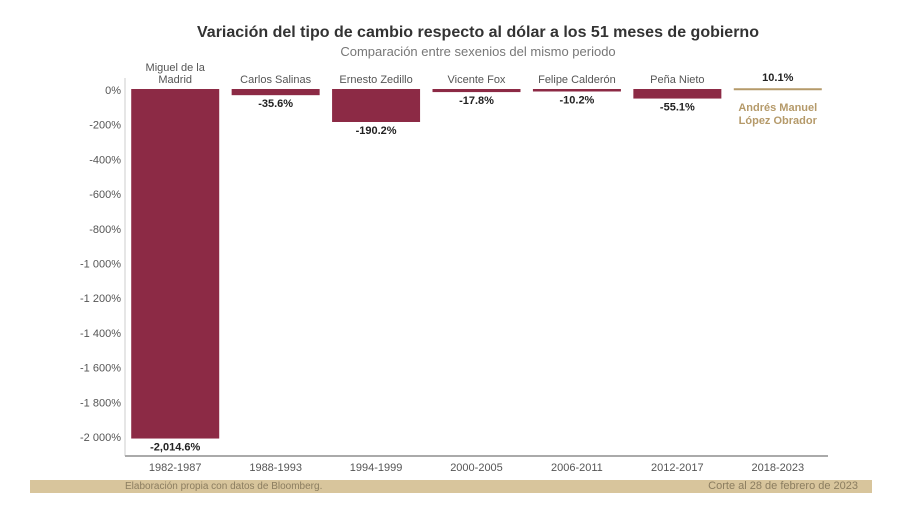  Describe the element at coordinates (113, 91) in the screenshot. I see `y-tick-label: 0%` at that location.